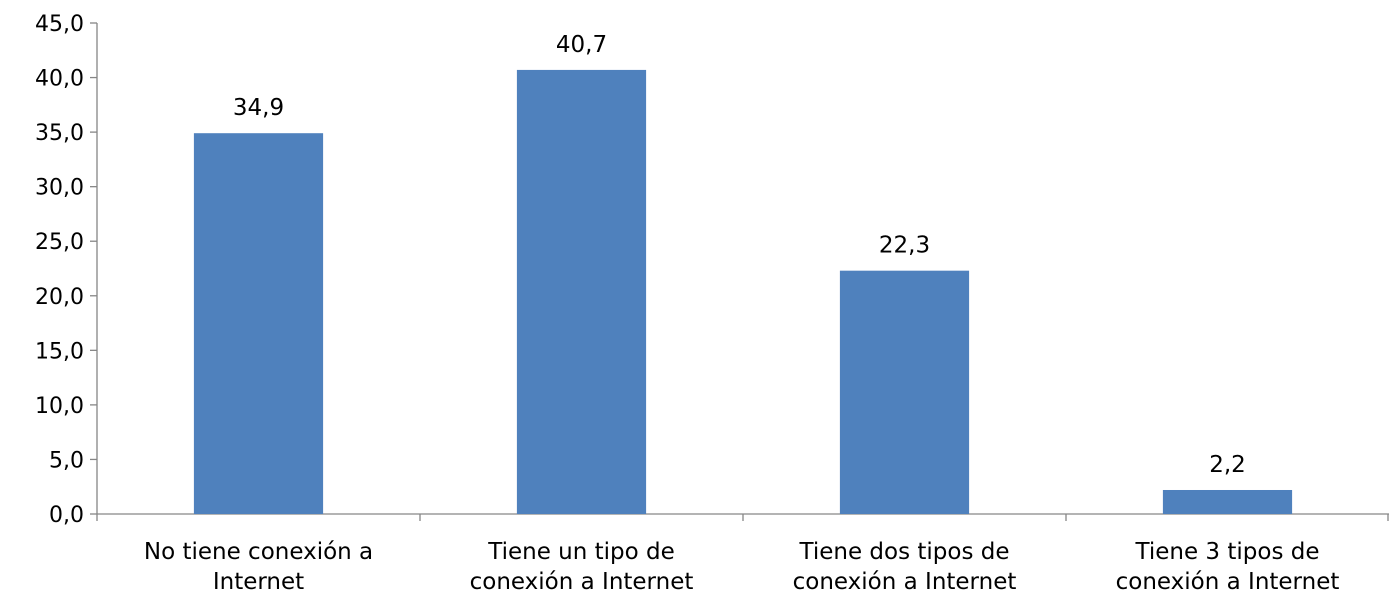 This screenshot has height=594, width=1389. I want to click on category-label: Tiene un tipo de conexión a Internet, so click(582, 566).